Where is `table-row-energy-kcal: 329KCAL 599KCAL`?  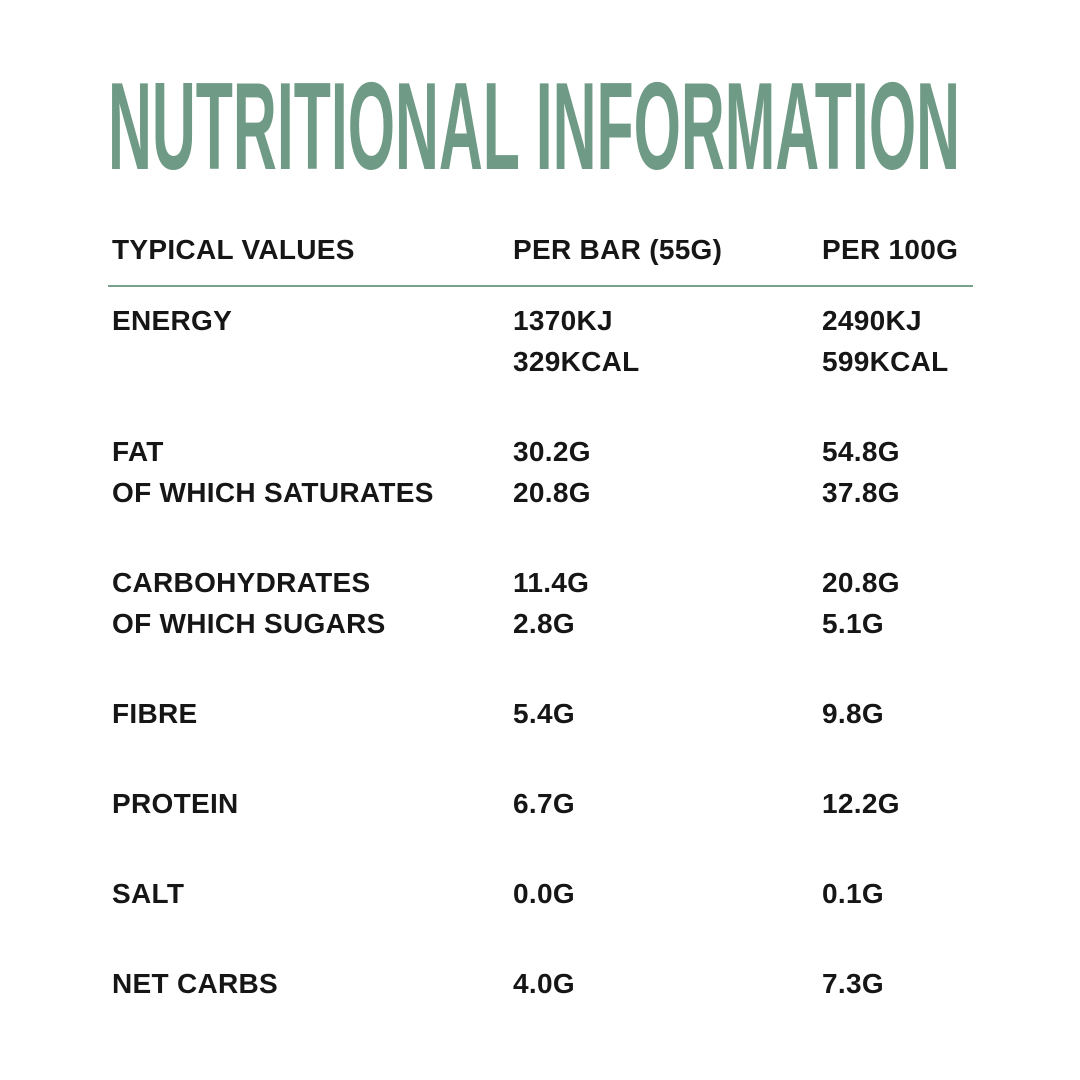 table-row-energy-kcal: 329KCAL 599KCAL is located at coordinates (542, 361).